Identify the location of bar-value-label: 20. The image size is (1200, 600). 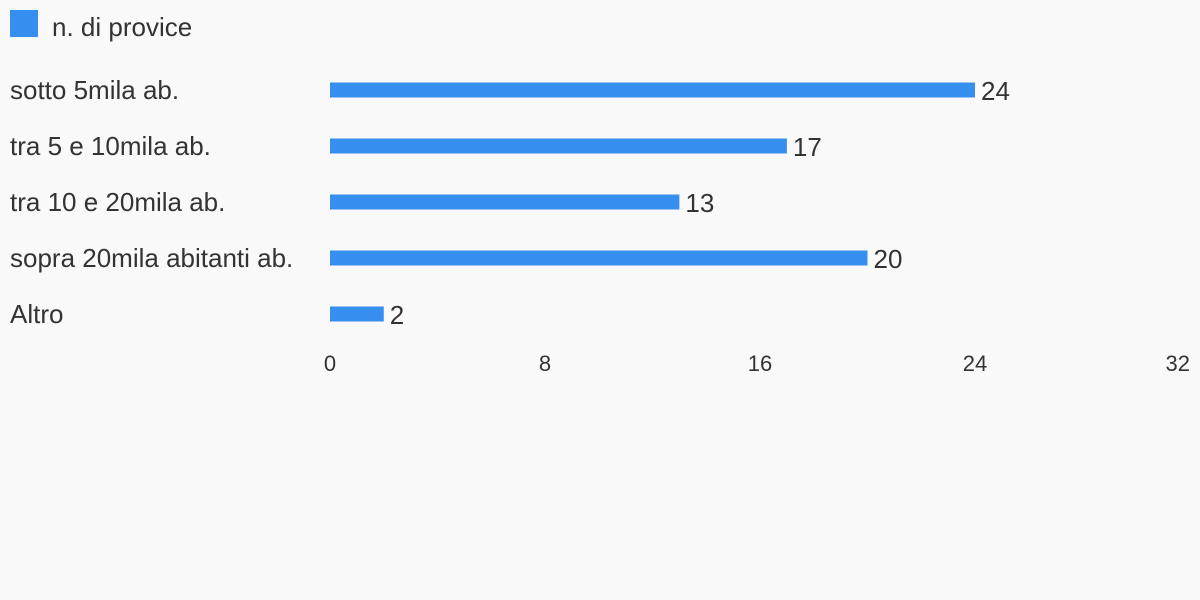
(888, 259).